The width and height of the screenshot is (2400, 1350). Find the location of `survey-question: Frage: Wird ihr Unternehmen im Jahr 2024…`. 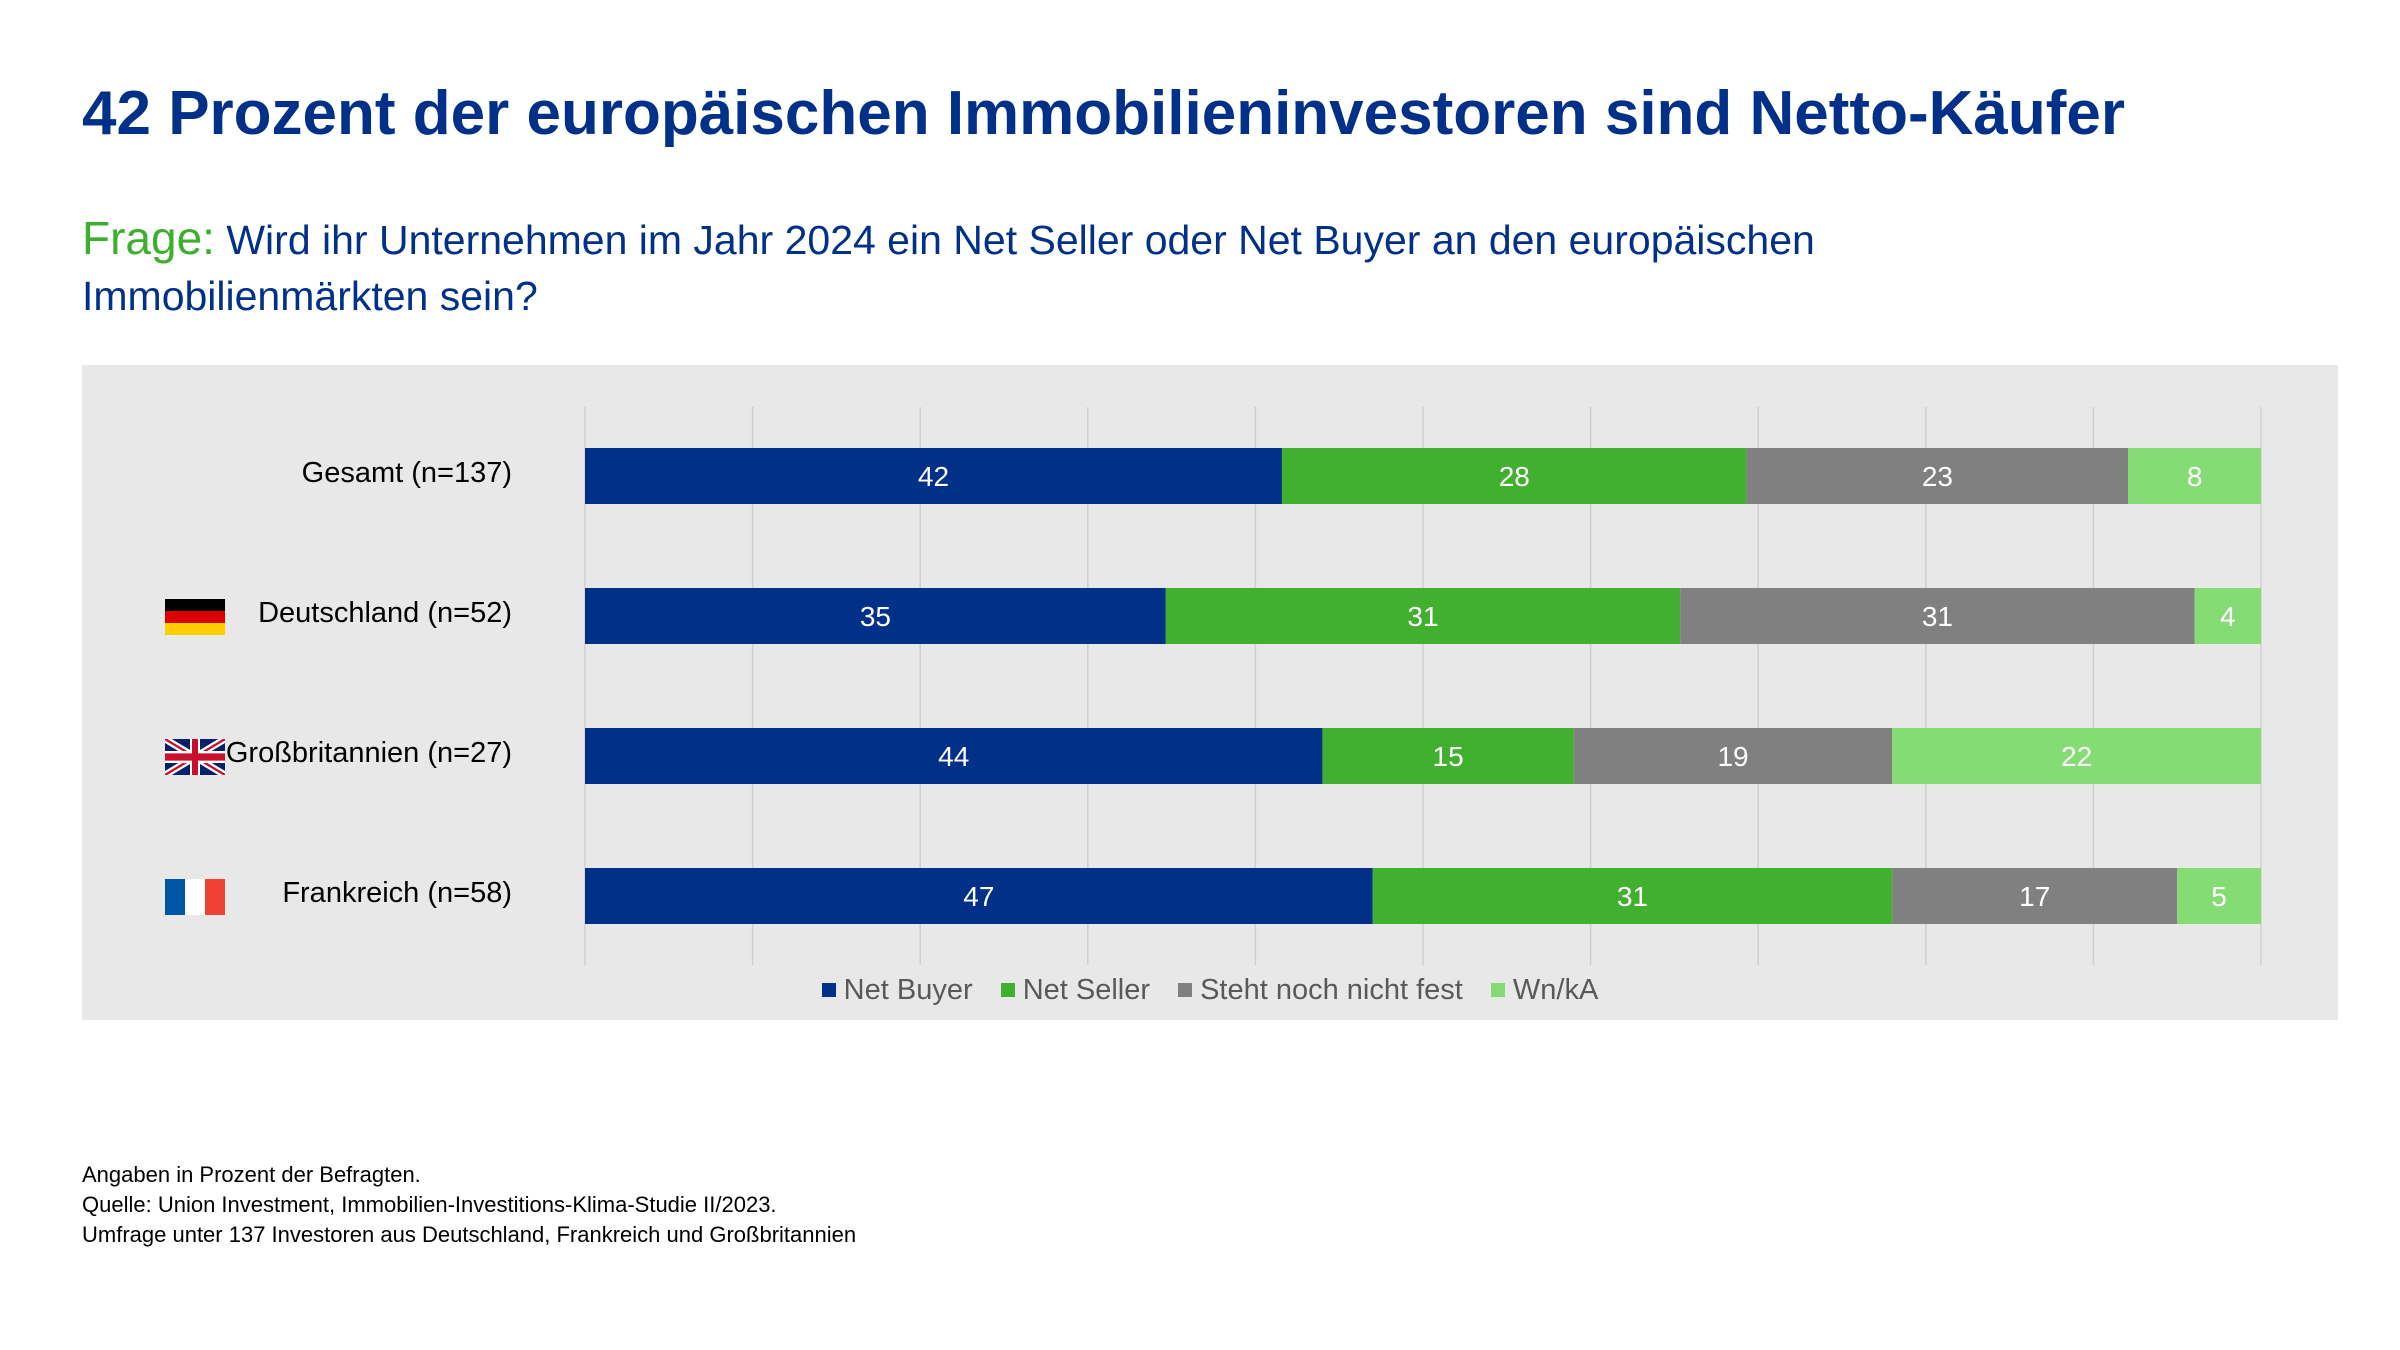

survey-question: Frage: Wird ihr Unternehmen im Jahr 2024… is located at coordinates (1082, 267).